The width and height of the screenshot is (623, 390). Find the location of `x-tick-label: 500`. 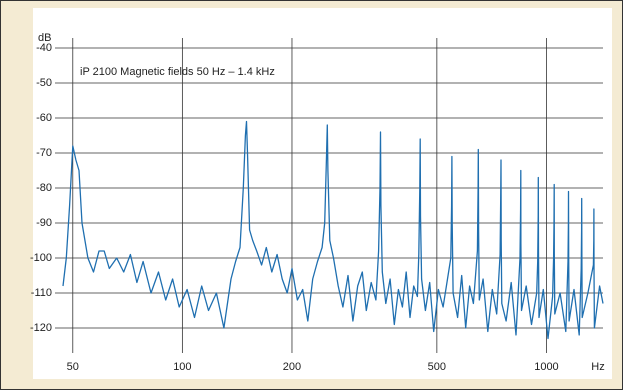

x-tick-label: 500 is located at coordinates (437, 367).